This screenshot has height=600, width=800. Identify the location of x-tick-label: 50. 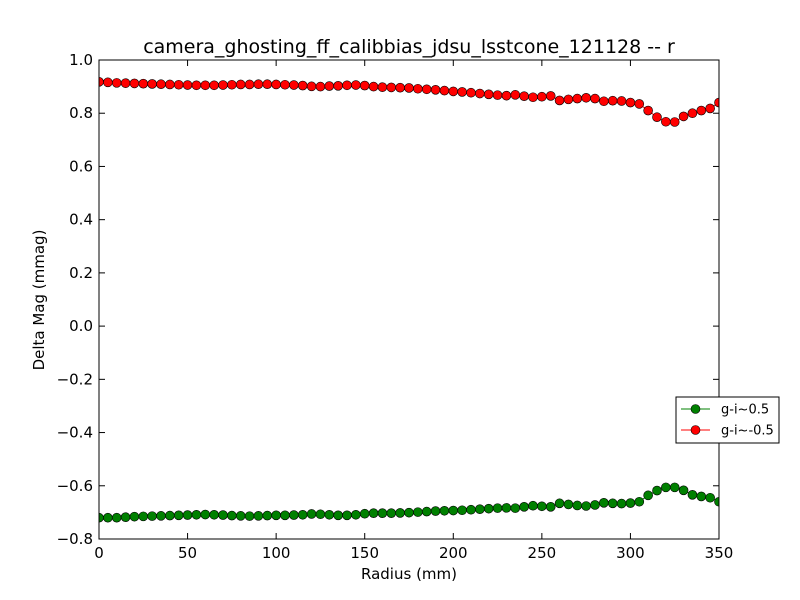
(187, 553).